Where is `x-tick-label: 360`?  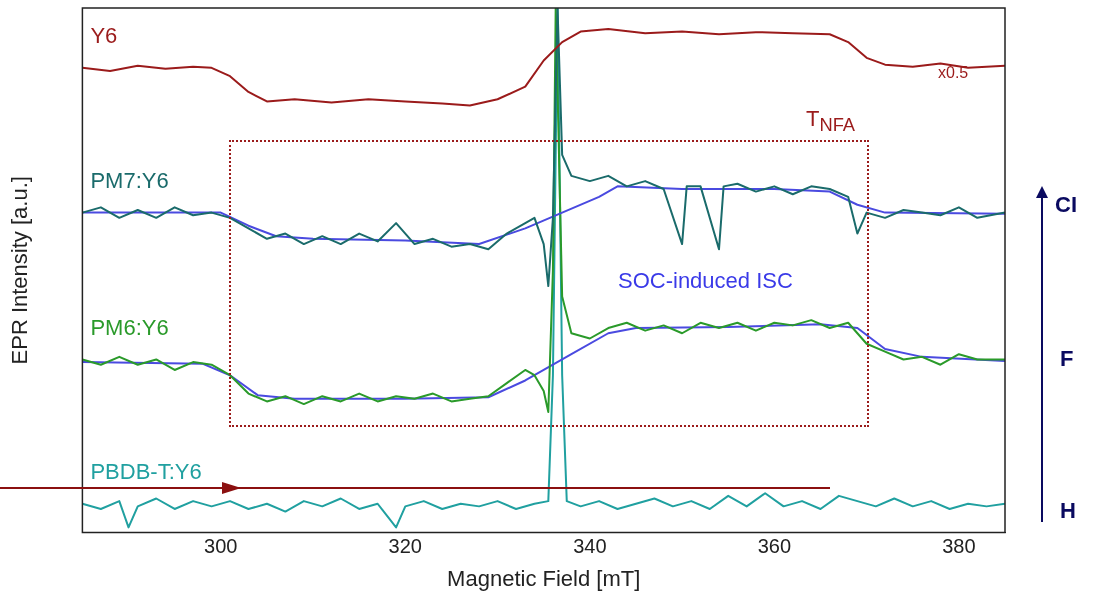
x-tick-label: 360 is located at coordinates (774, 546).